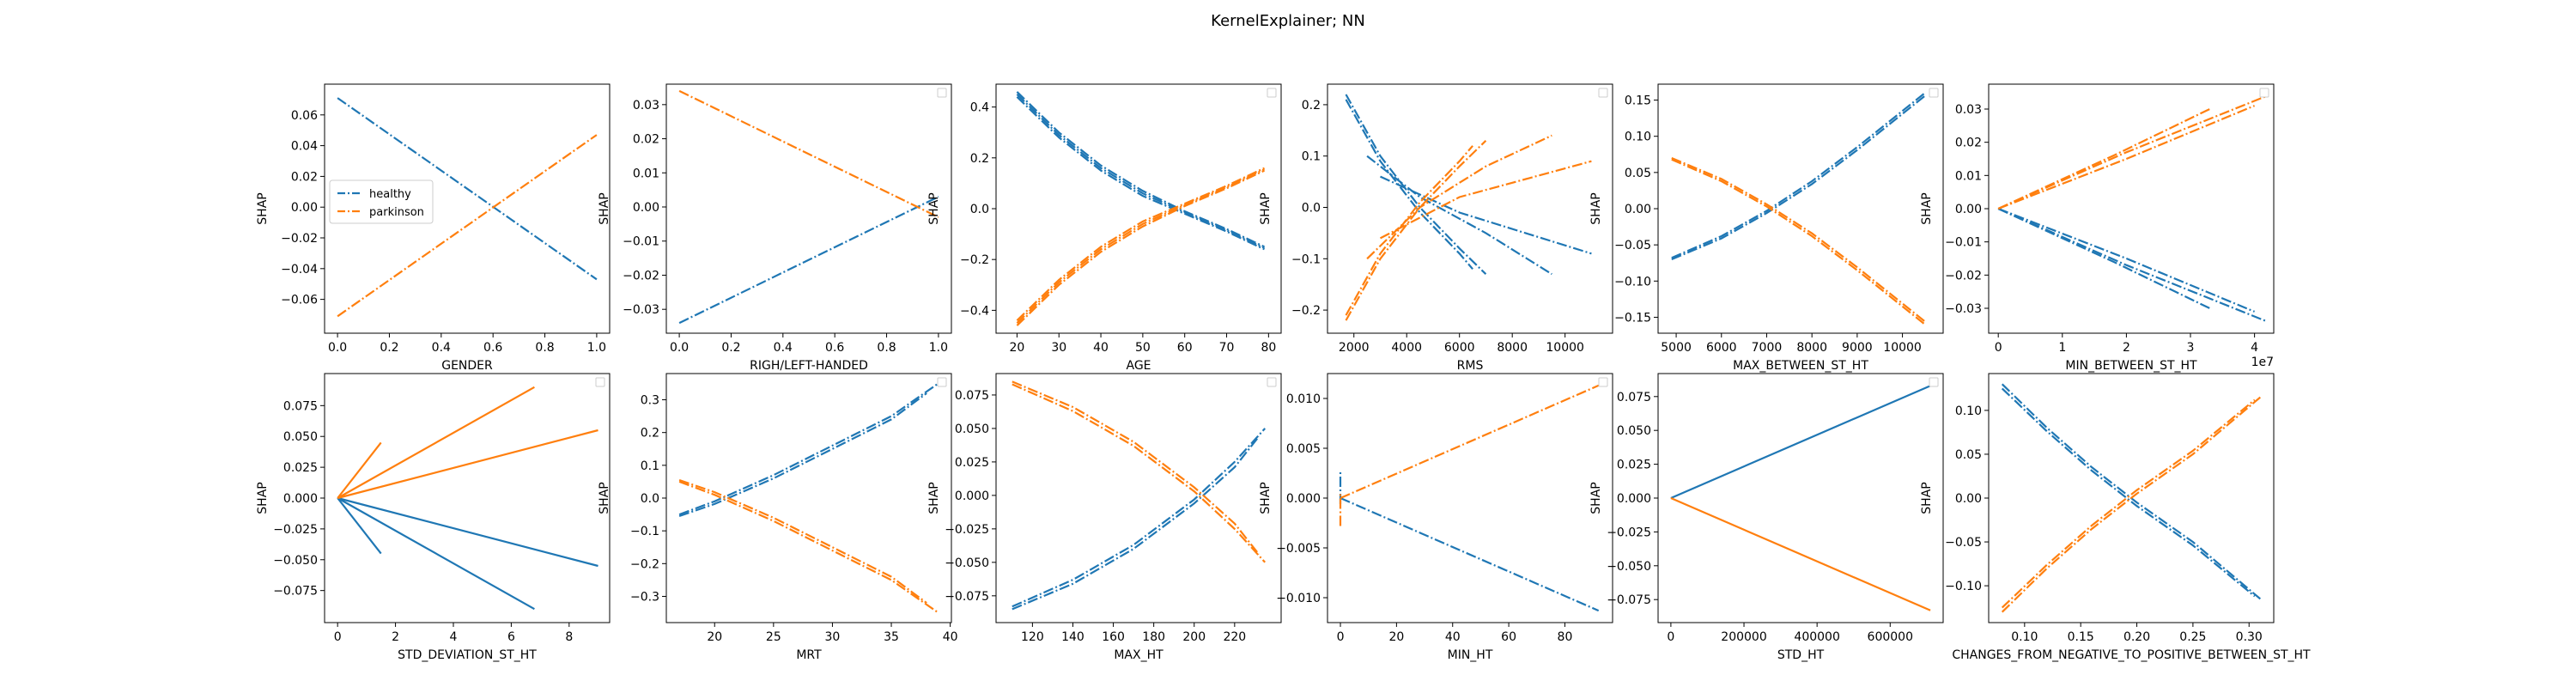  Describe the element at coordinates (1227, 348) in the screenshot. I see `x-tick-label: 70` at that location.